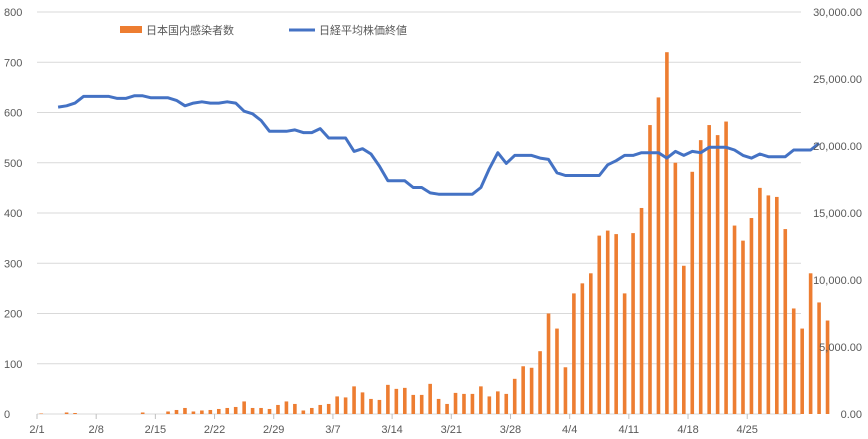 The image size is (868, 439). Describe the element at coordinates (332, 430) in the screenshot. I see `x-tick-label: 3/7` at that location.